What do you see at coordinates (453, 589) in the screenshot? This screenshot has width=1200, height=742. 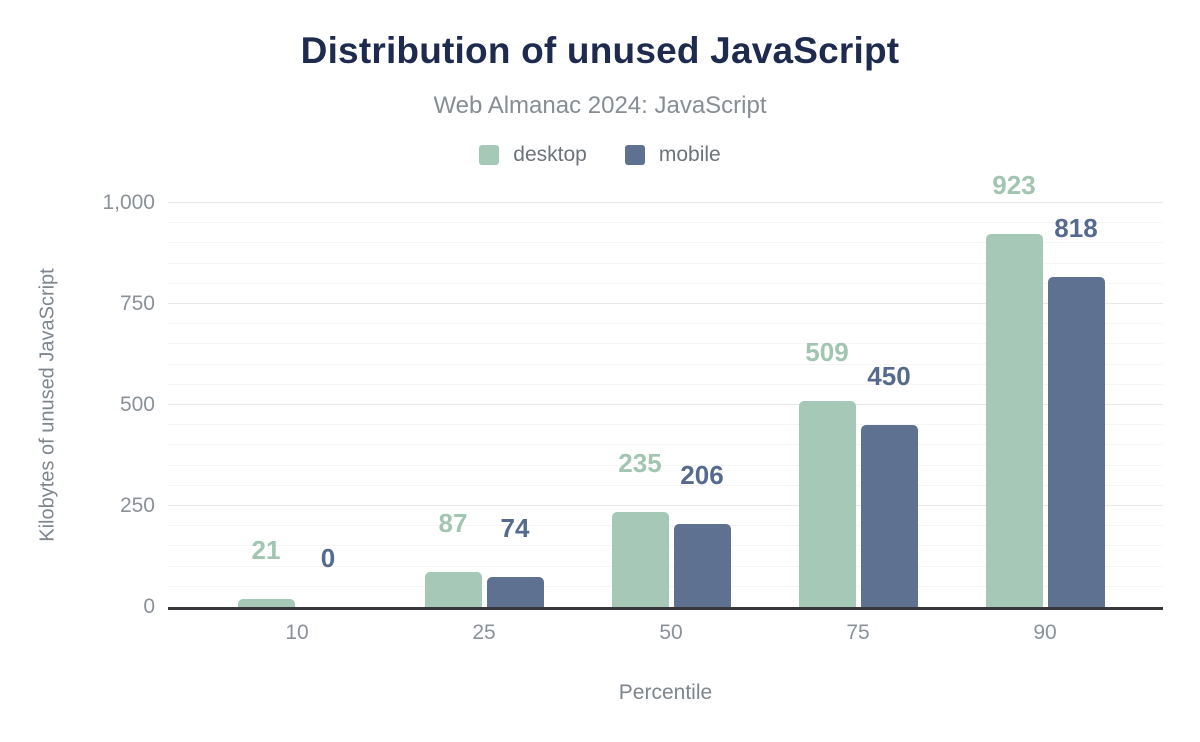 I see `bar-desktop-p25` at bounding box center [453, 589].